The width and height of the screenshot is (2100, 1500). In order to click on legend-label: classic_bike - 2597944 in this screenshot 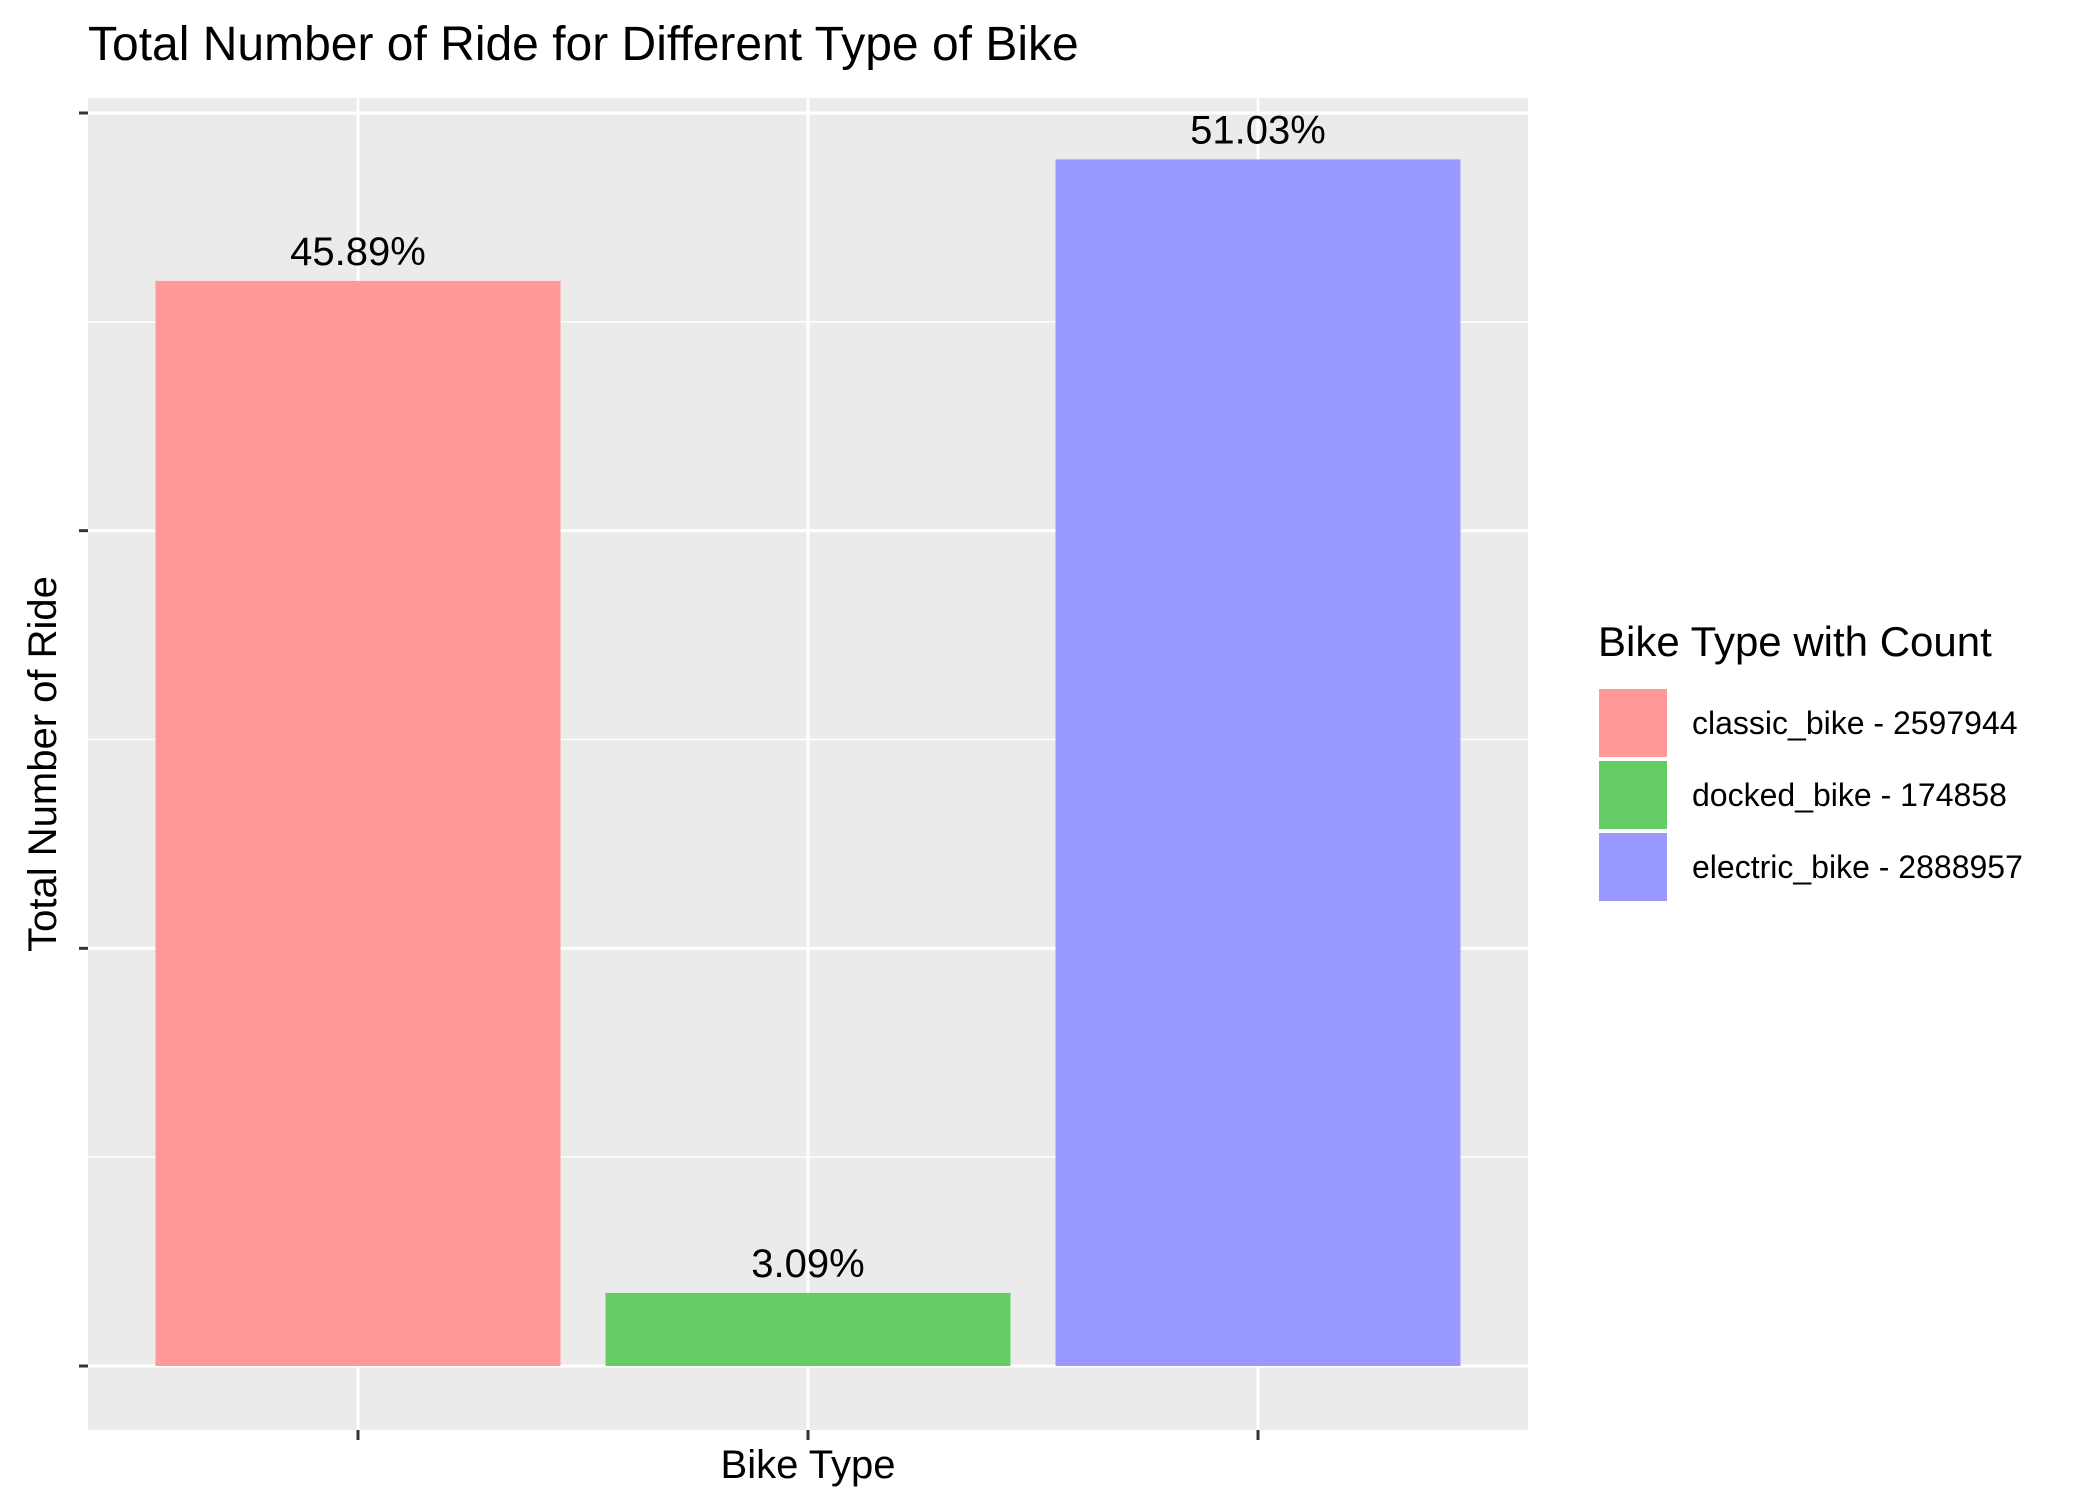, I will do `click(1855, 723)`.